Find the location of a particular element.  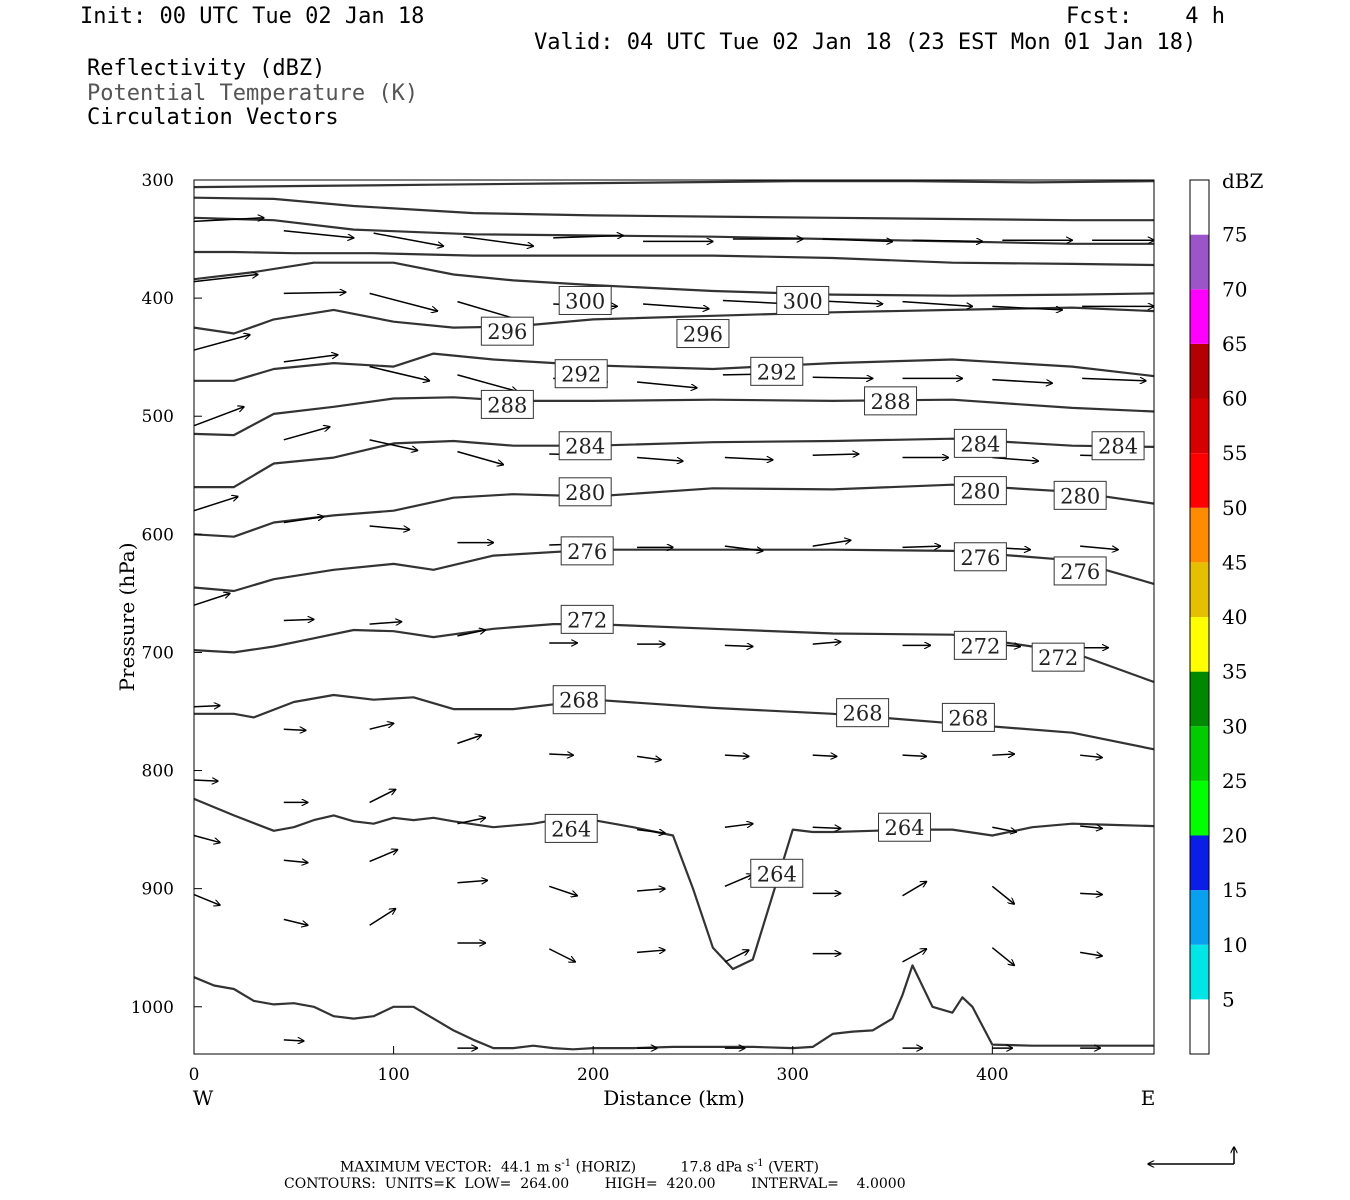

colorbar-level-label: 25 is located at coordinates (1234, 781).